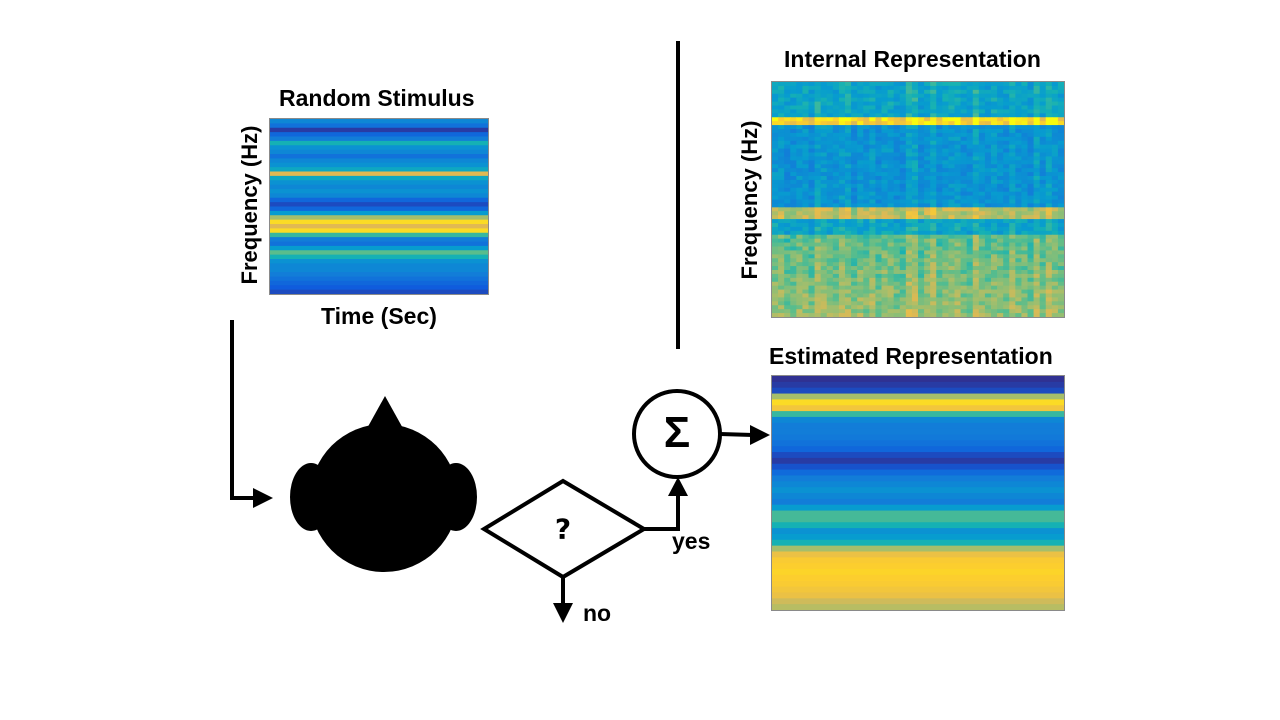 The height and width of the screenshot is (720, 1280). What do you see at coordinates (379, 231) in the screenshot?
I see `random-stimulus-band` at bounding box center [379, 231].